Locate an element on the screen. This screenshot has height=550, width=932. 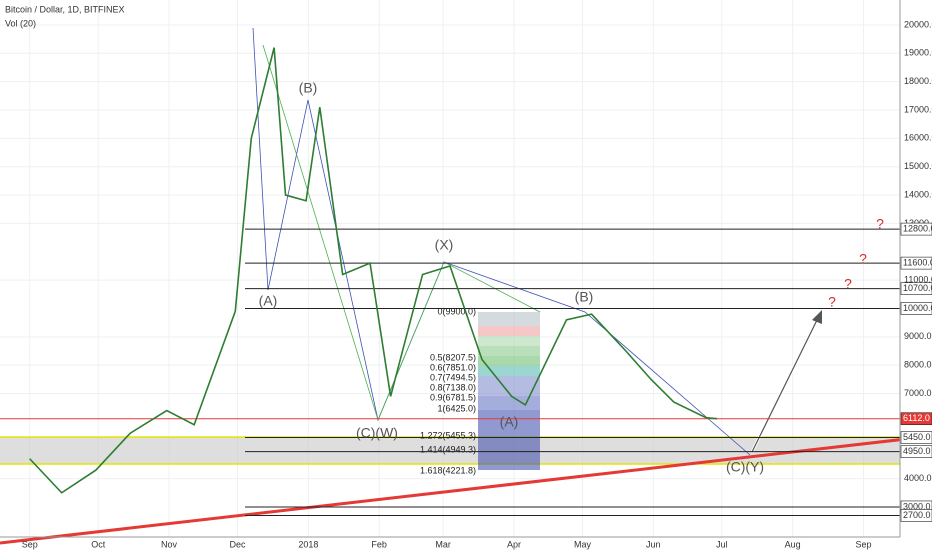
x-tick-label: Jun is located at coordinates (653, 544).